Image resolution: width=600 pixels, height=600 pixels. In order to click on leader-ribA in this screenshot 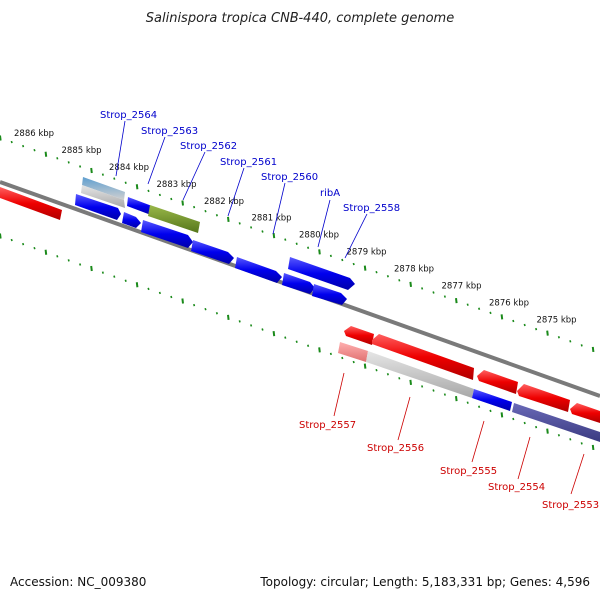, I will do `click(324, 223)`.